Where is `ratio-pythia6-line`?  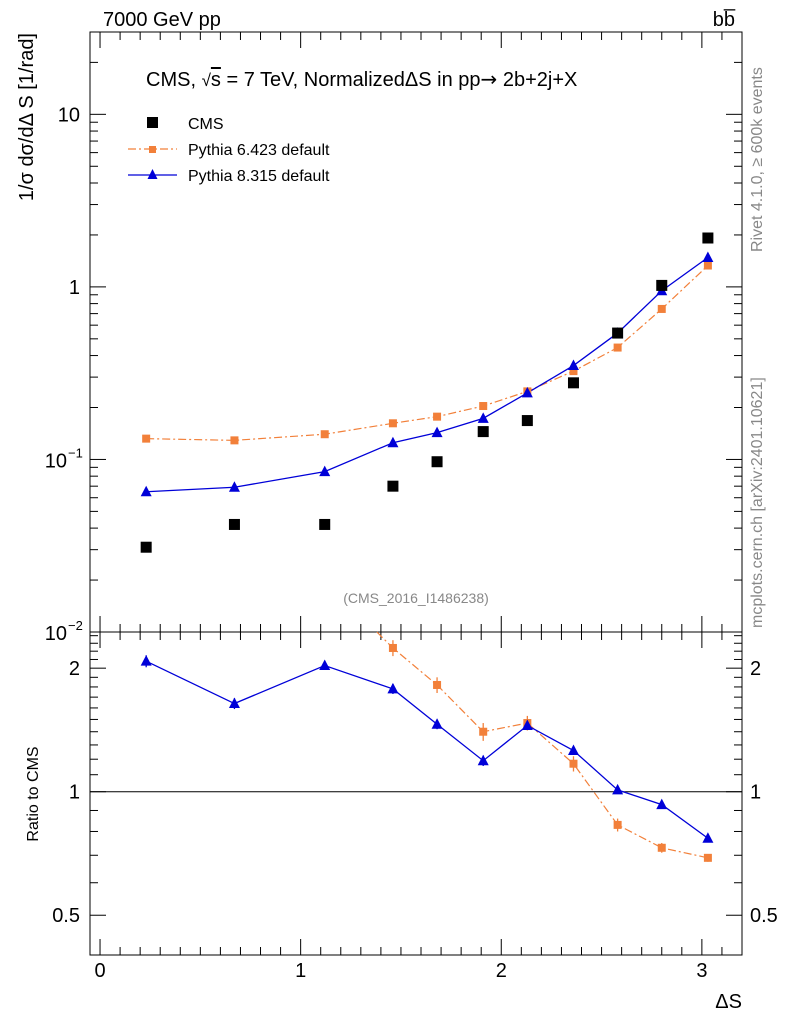
ratio-pythia6-line is located at coordinates (542, 745).